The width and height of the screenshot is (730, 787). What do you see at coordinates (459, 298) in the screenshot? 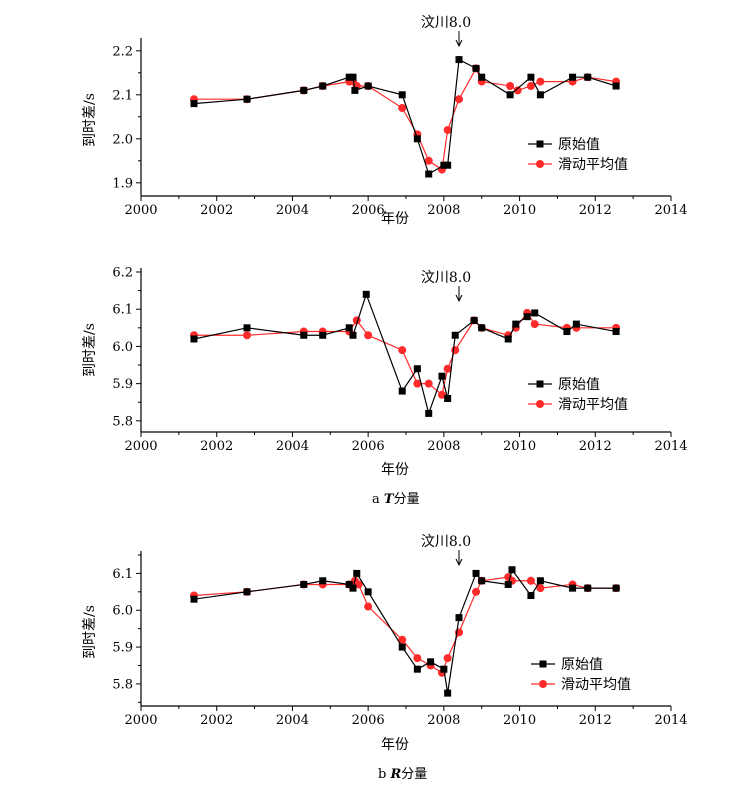
I see `annotation-arrow-head` at bounding box center [459, 298].